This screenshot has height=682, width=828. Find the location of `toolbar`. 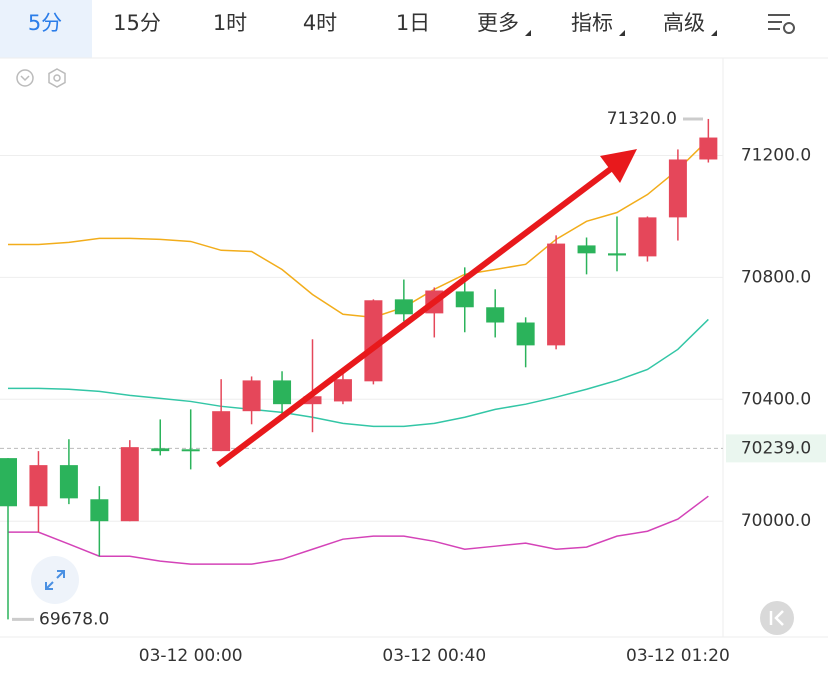

toolbar is located at coordinates (414, 29).